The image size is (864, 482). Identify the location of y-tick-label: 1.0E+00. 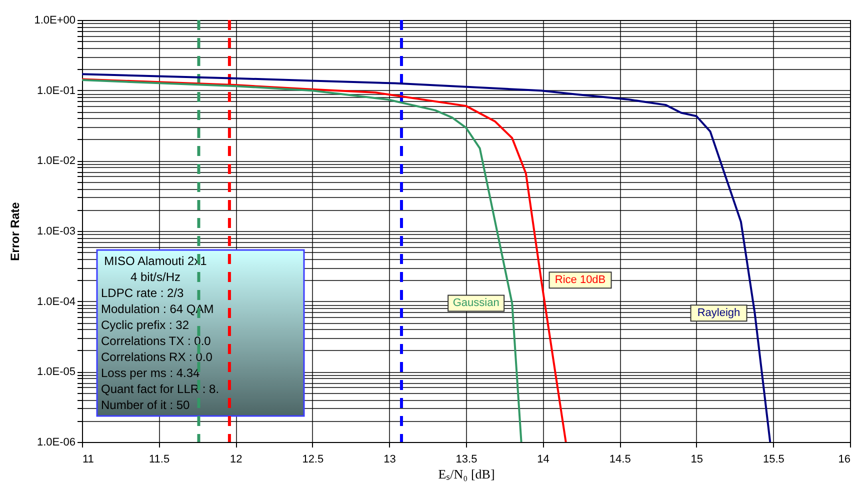
(55, 20).